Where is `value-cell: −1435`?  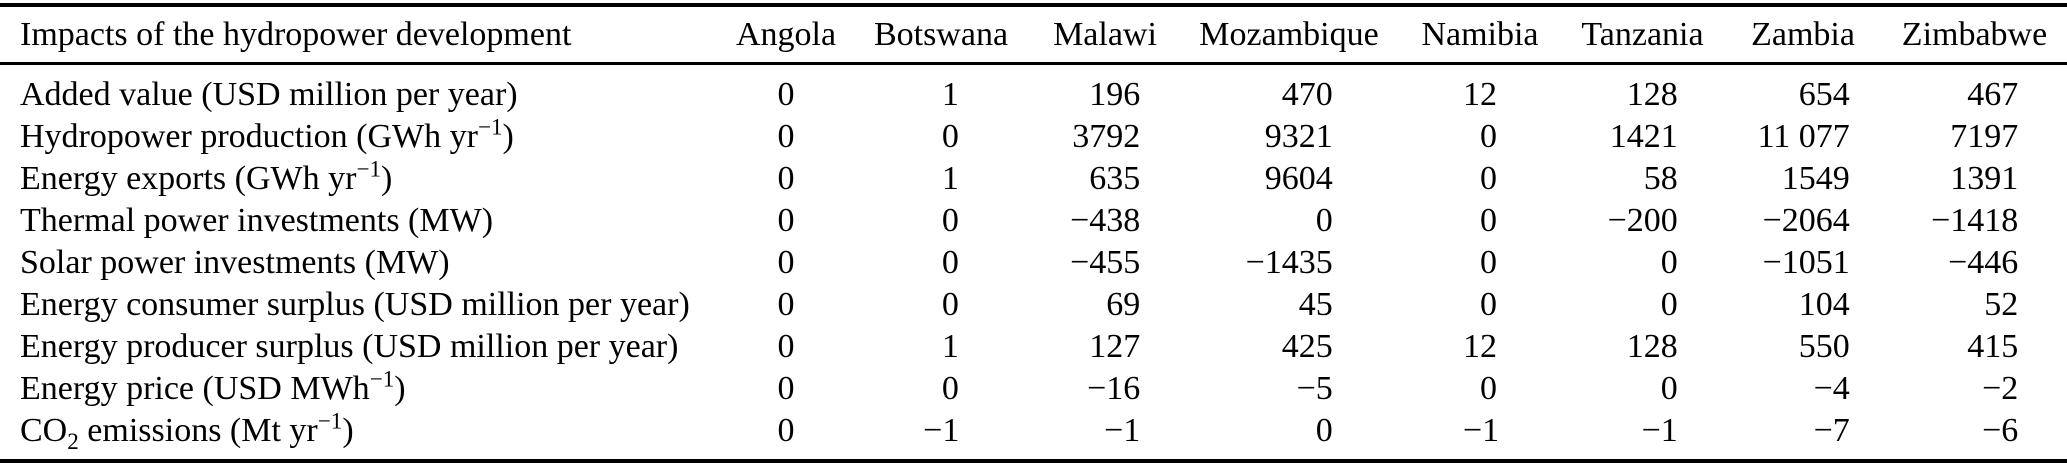
value-cell: −1435 is located at coordinates (1289, 263).